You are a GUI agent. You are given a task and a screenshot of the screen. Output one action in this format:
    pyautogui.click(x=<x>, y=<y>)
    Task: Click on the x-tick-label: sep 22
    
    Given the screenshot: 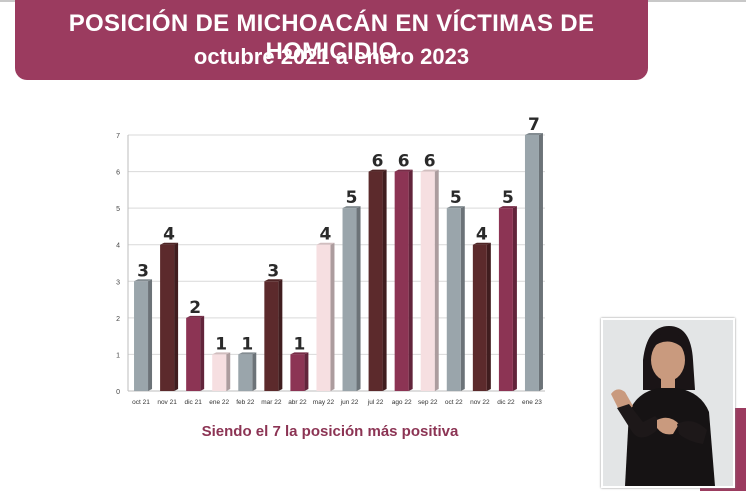 What is the action you would take?
    pyautogui.click(x=428, y=402)
    